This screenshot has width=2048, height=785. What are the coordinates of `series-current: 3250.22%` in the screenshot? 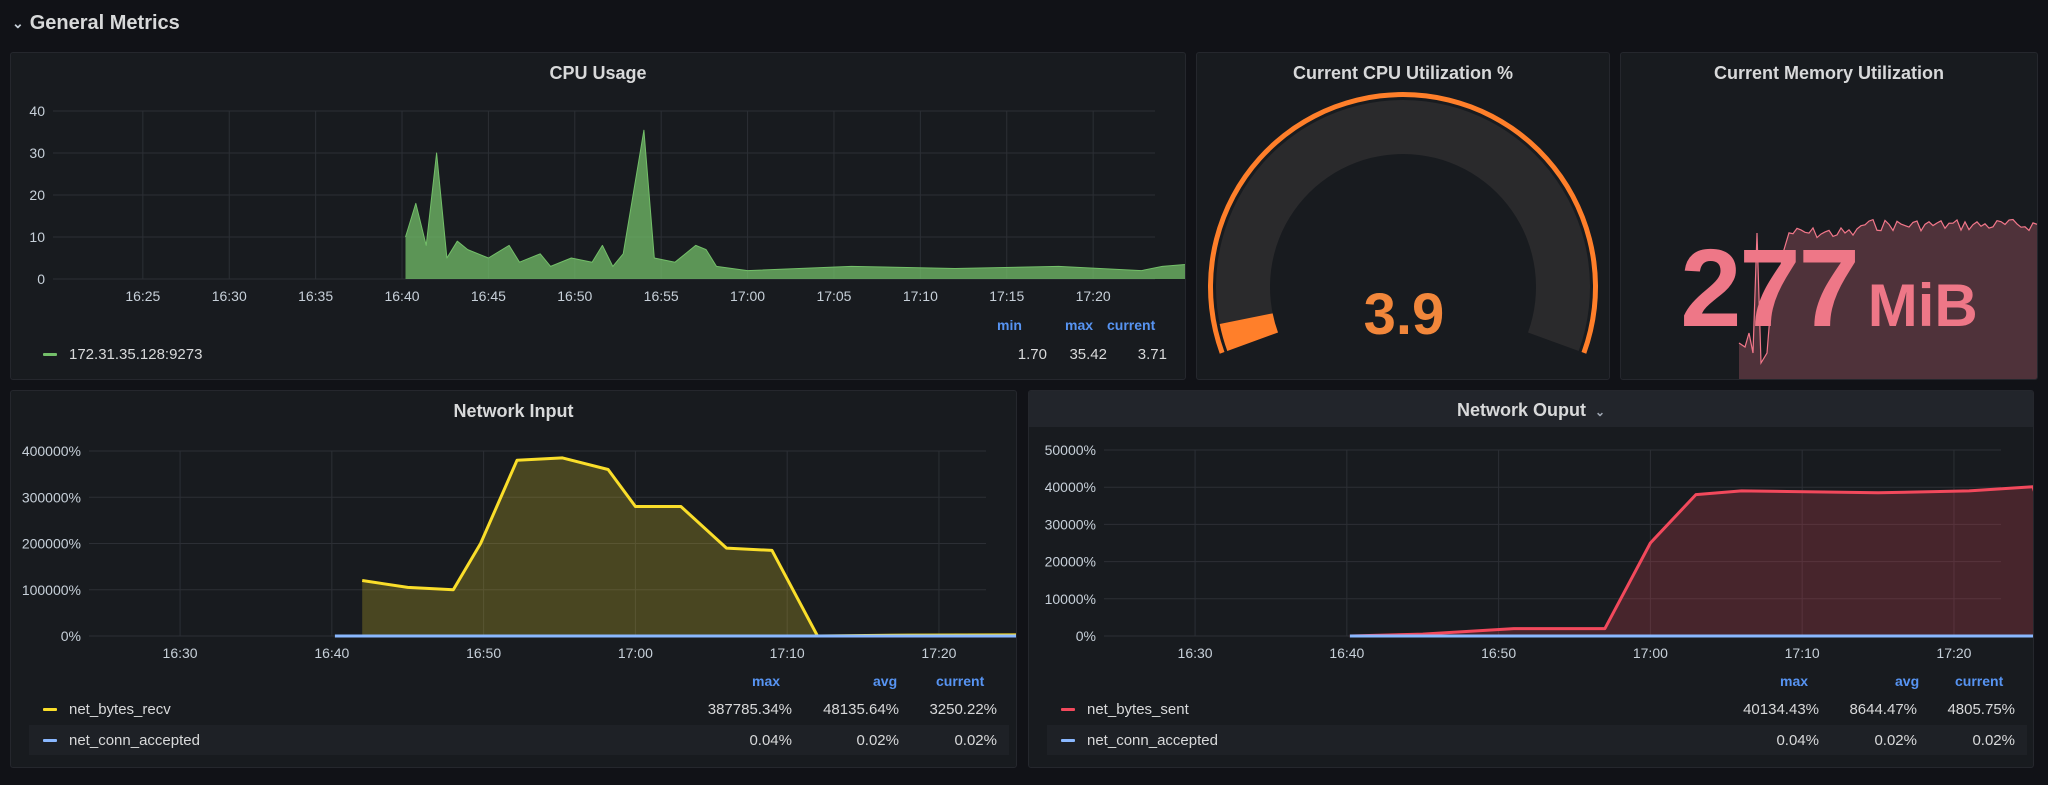 It's located at (963, 709).